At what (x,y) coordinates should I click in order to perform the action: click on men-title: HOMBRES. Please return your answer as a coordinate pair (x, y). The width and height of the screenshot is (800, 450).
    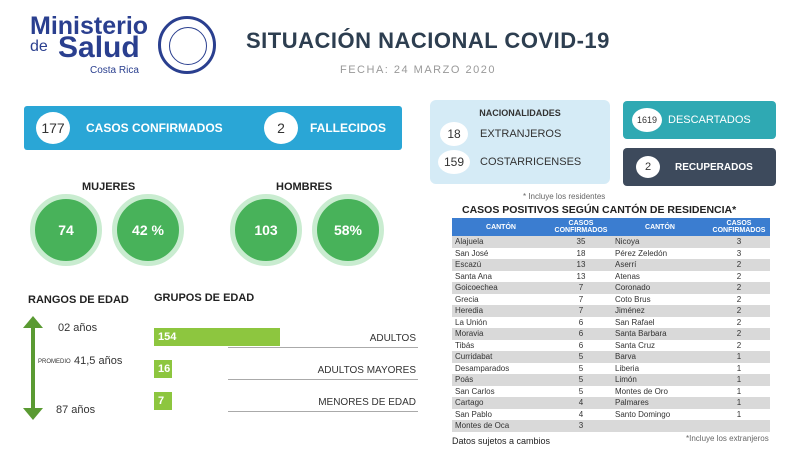
    Looking at the image, I should click on (304, 187).